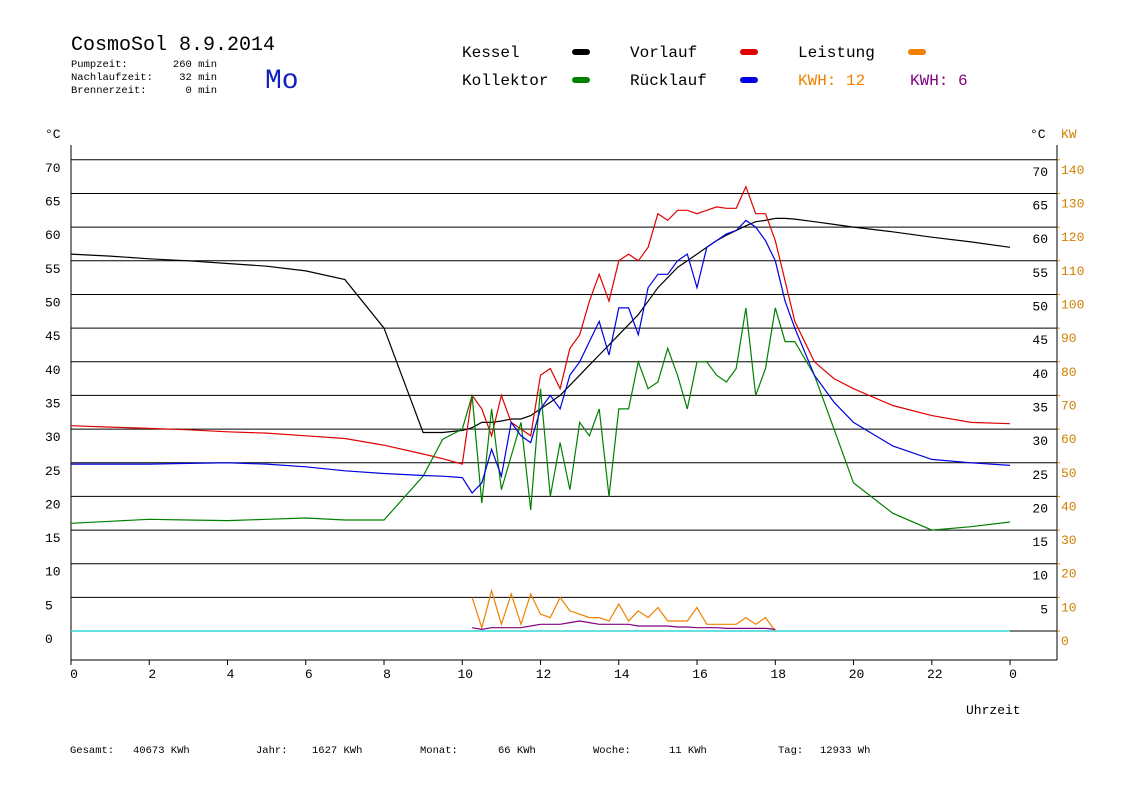 This screenshot has height=812, width=1148. I want to click on y-tick-label-right: 35, so click(1040, 407).